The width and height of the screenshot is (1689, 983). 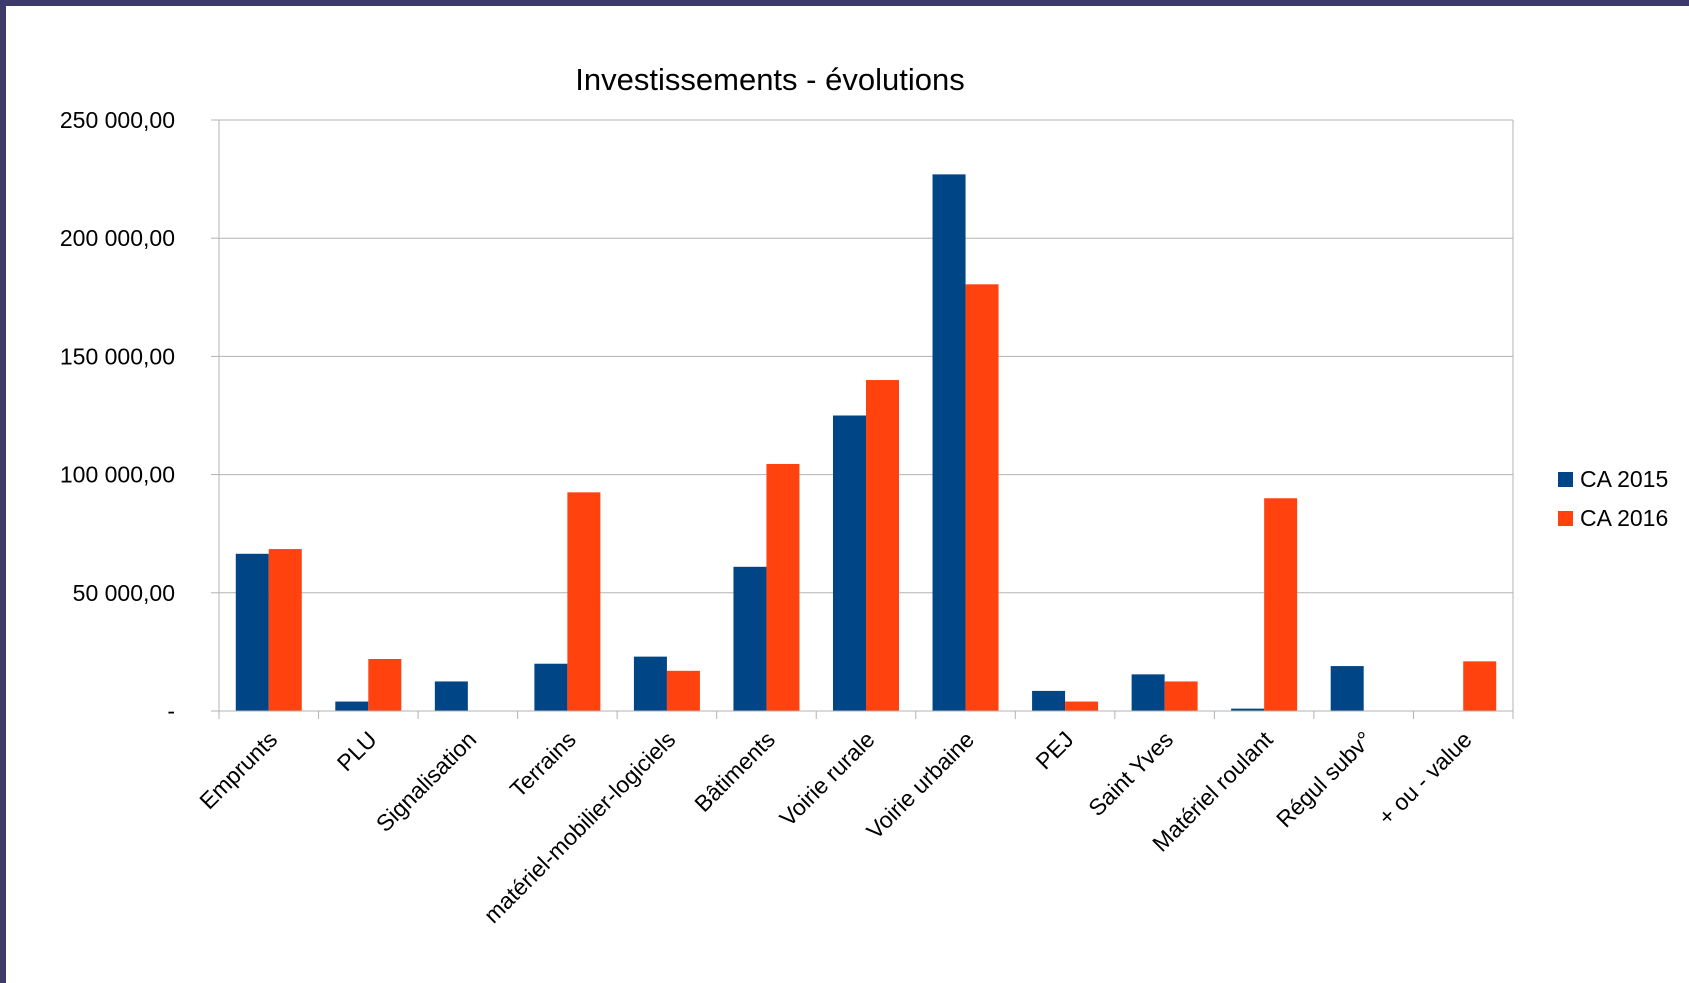 What do you see at coordinates (920, 785) in the screenshot?
I see `x-category-label: Voirie urbaine` at bounding box center [920, 785].